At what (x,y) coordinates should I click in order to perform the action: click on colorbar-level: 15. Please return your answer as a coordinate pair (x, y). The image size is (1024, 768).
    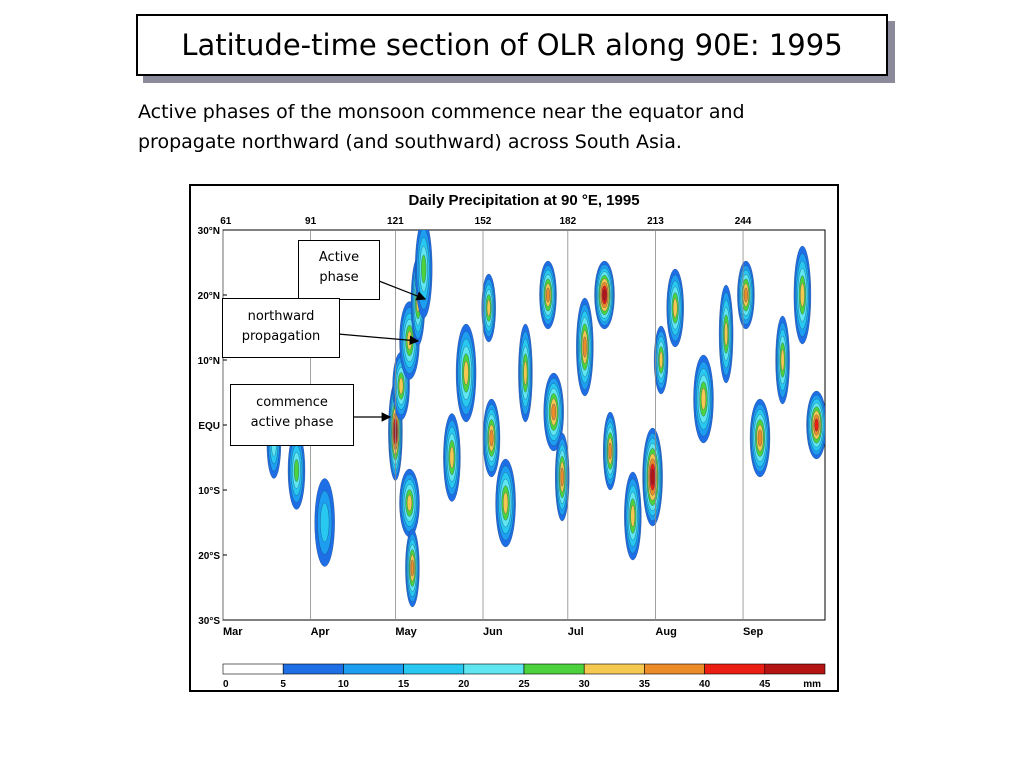
    Looking at the image, I should click on (404, 684).